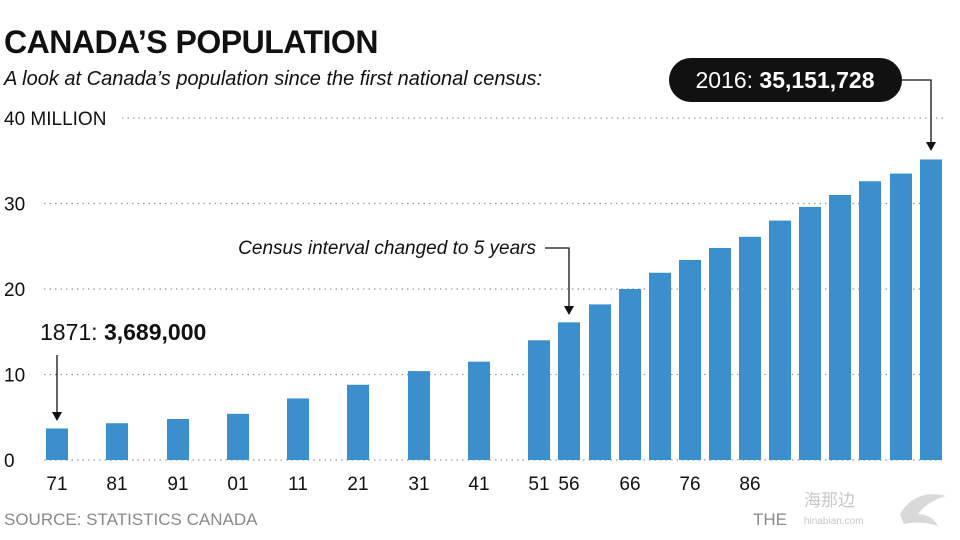 The image size is (960, 540). Describe the element at coordinates (14, 376) in the screenshot. I see `y-tick-label: 10` at that location.